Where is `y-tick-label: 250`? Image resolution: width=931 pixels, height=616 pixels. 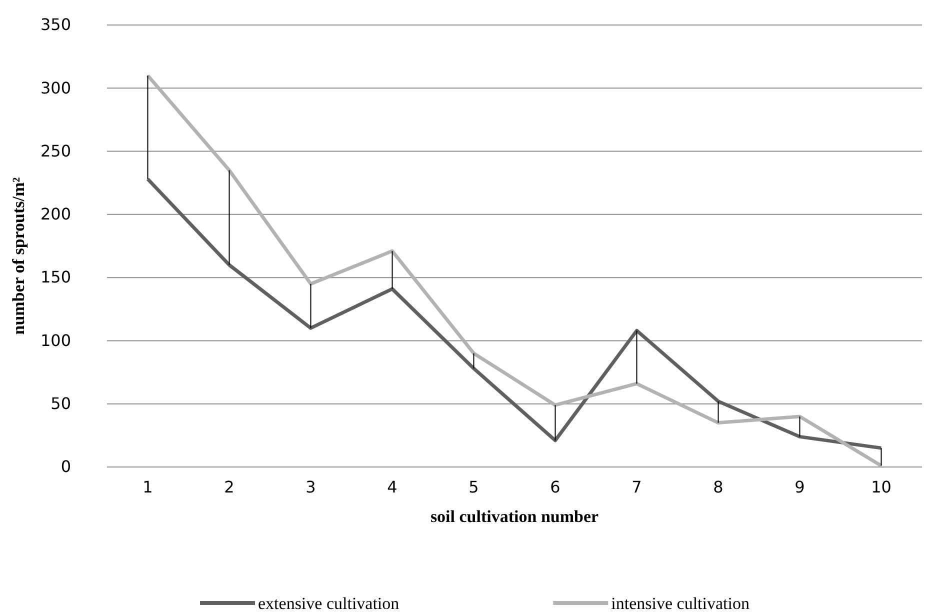
y-tick-label: 250 is located at coordinates (55, 150).